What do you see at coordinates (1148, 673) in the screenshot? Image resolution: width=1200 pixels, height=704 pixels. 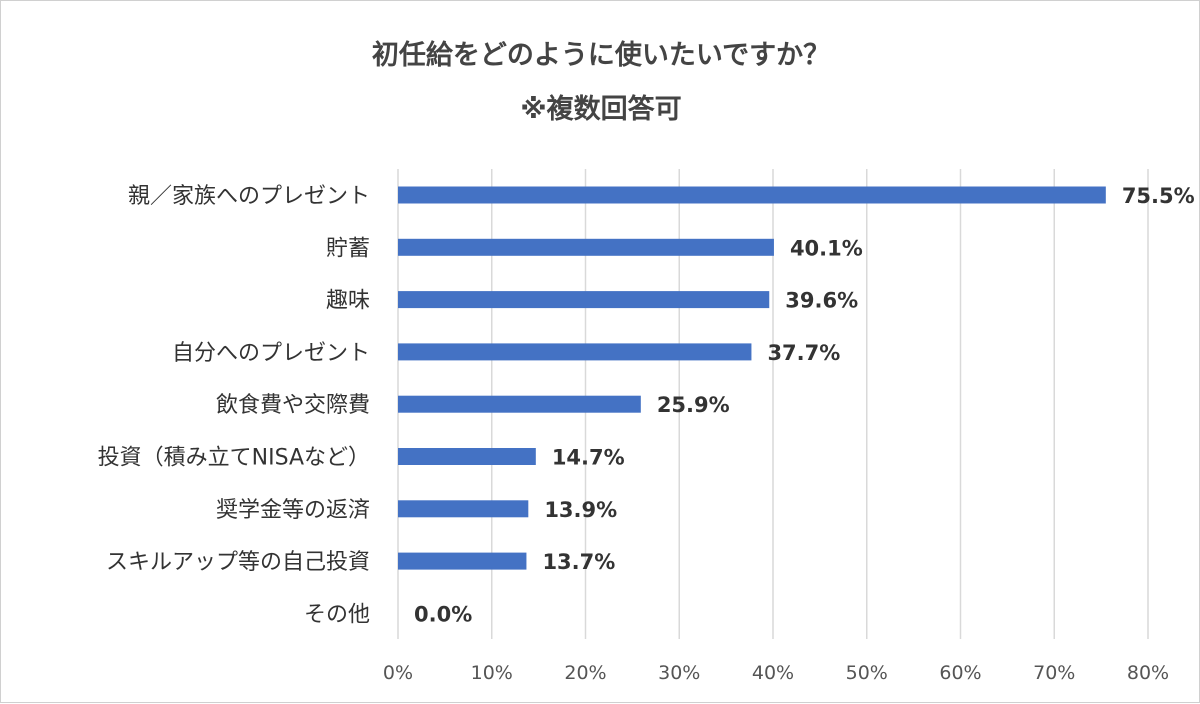 I see `x-tick-label: 80%` at bounding box center [1148, 673].